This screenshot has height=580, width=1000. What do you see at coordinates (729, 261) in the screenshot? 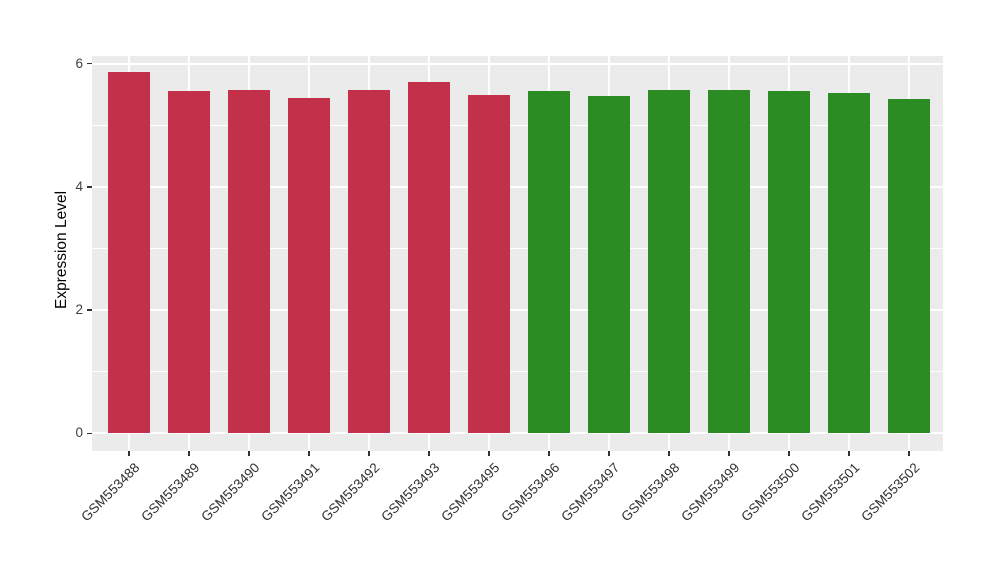
I see `bar-GSM553499` at bounding box center [729, 261].